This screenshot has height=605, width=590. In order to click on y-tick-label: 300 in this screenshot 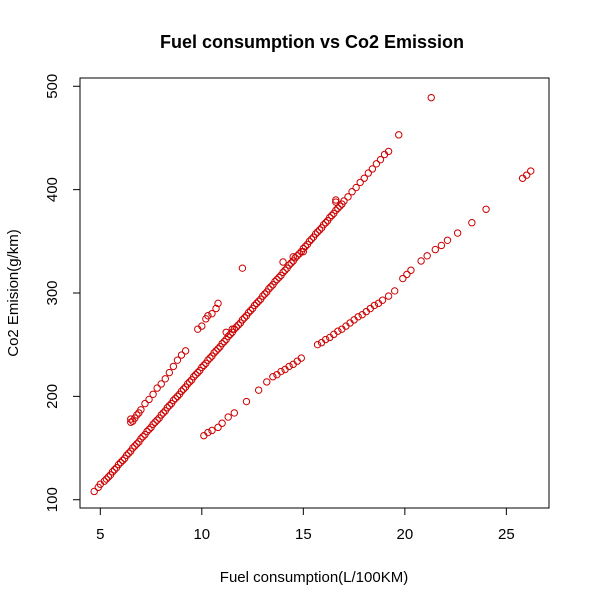, I will do `click(52, 292)`.